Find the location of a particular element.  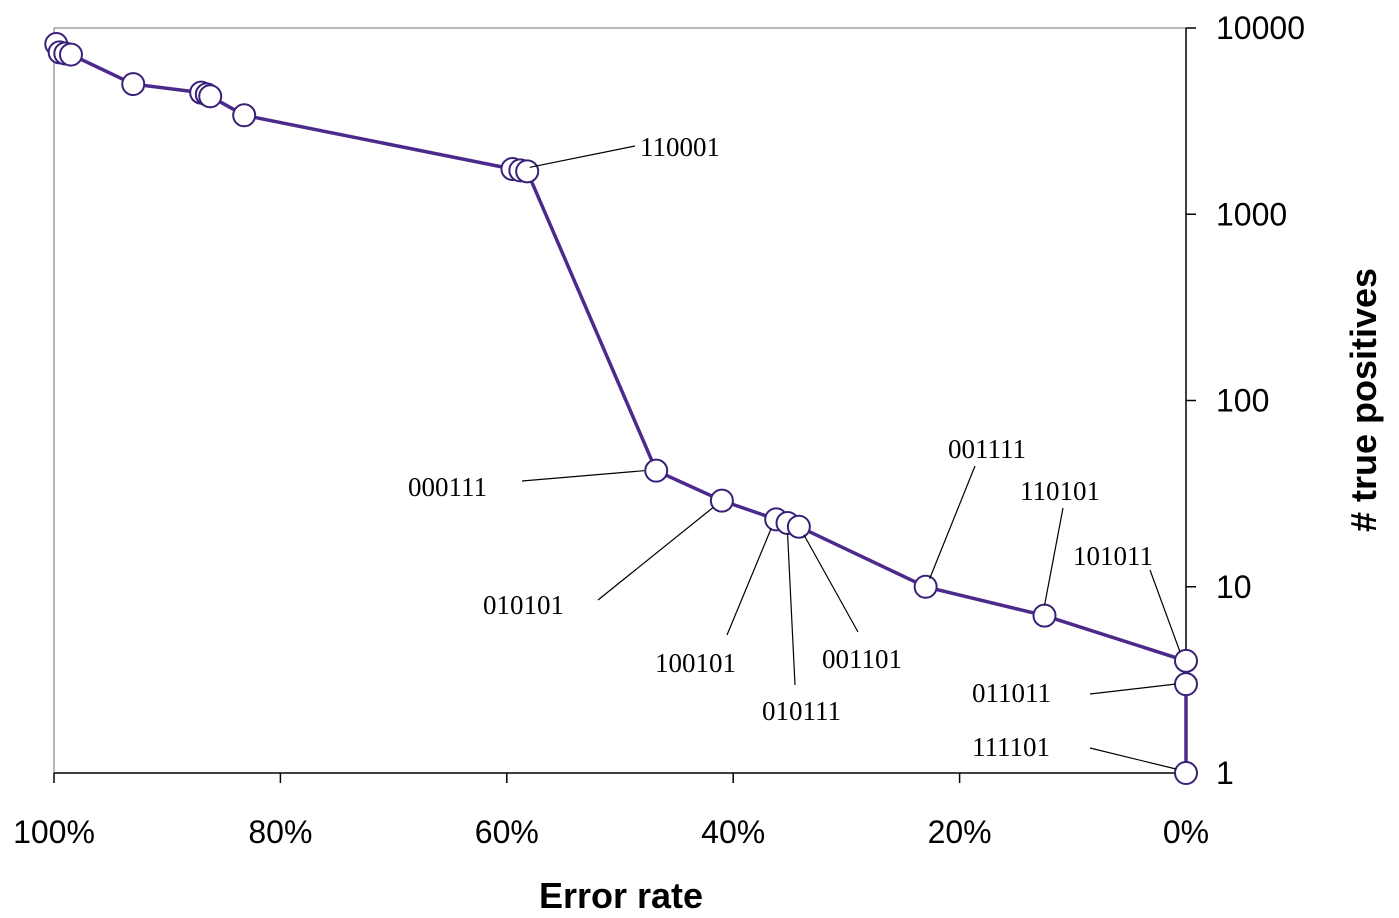

y-tick-label: 100 is located at coordinates (1242, 401).